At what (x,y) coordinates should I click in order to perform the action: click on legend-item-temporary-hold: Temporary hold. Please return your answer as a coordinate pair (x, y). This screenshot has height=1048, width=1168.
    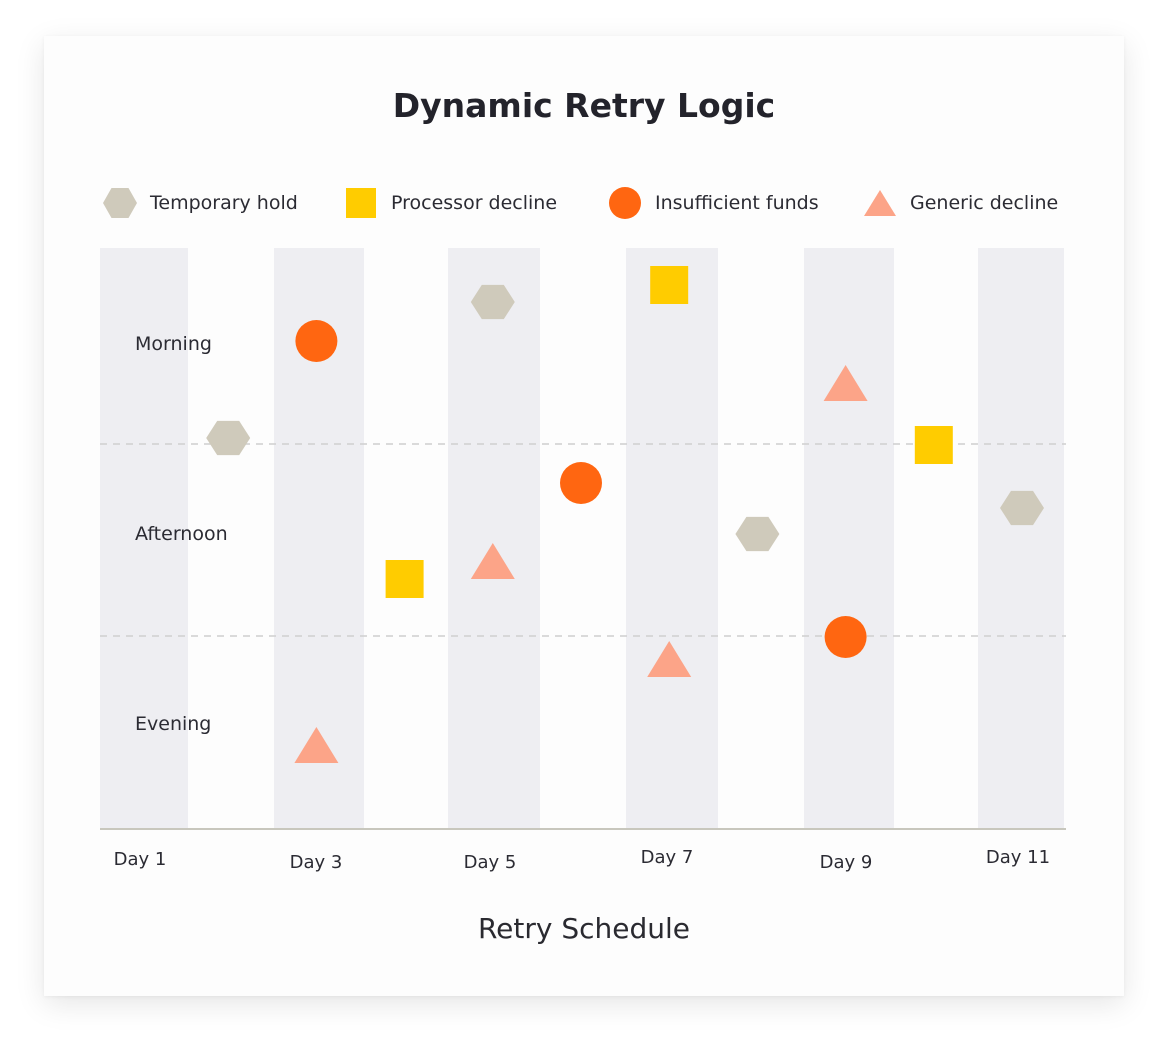
    Looking at the image, I should click on (200, 203).